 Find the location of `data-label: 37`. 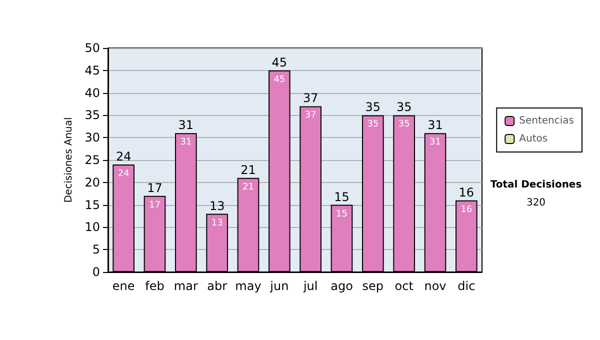

data-label: 37 is located at coordinates (310, 115).